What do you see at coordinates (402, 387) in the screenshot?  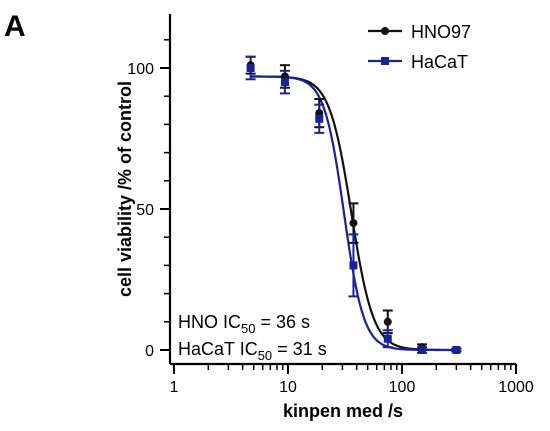 I see `x-tick-label: 100` at bounding box center [402, 387].